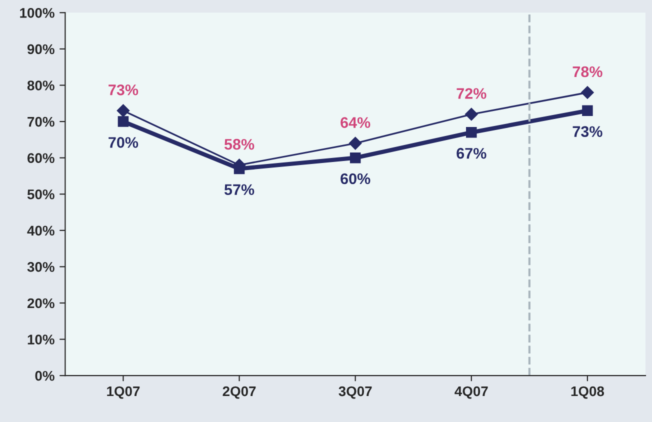 Image resolution: width=652 pixels, height=422 pixels. What do you see at coordinates (123, 142) in the screenshot?
I see `data-label: 70%` at bounding box center [123, 142].